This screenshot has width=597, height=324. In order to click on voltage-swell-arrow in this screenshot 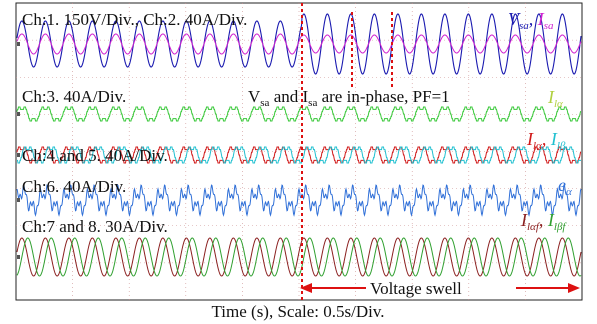, I will do `click(440, 288)`.